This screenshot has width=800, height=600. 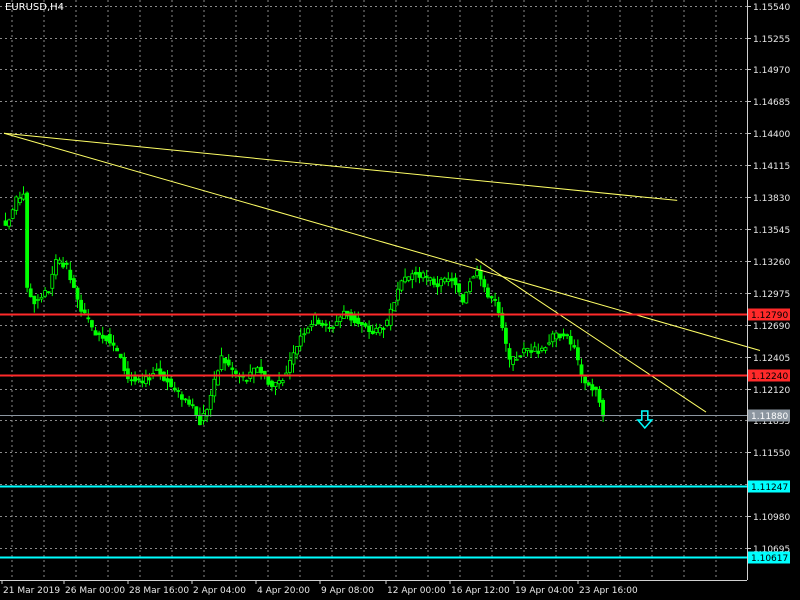 I want to click on y-tick-label: 1.12405, so click(x=771, y=359).